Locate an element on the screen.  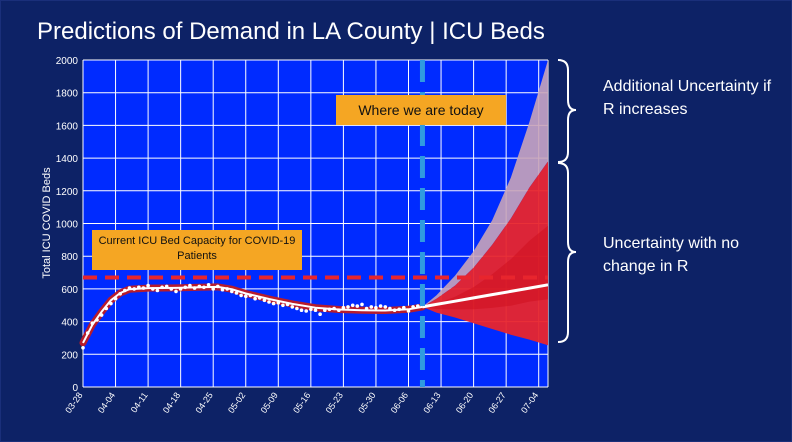
x-tick-label: 04-25 is located at coordinates (203, 402).